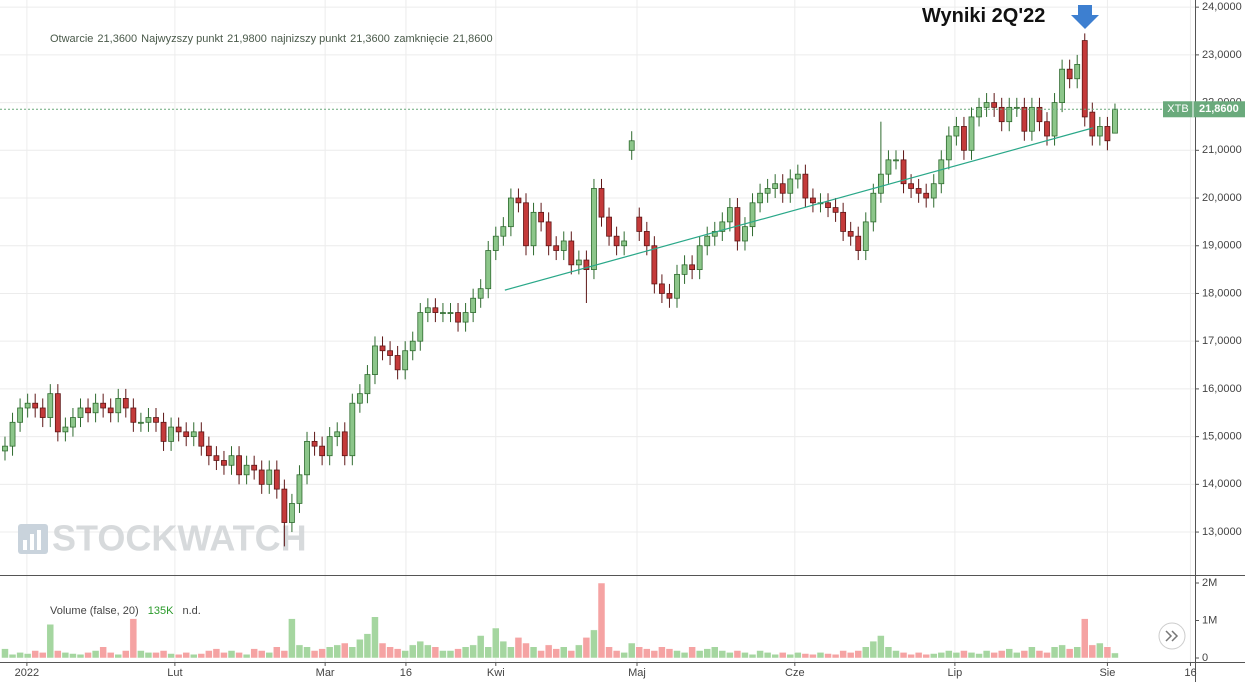 This screenshot has width=1245, height=682. Describe the element at coordinates (1222, 484) in the screenshot. I see `y-tick-label: 14,0000` at that location.